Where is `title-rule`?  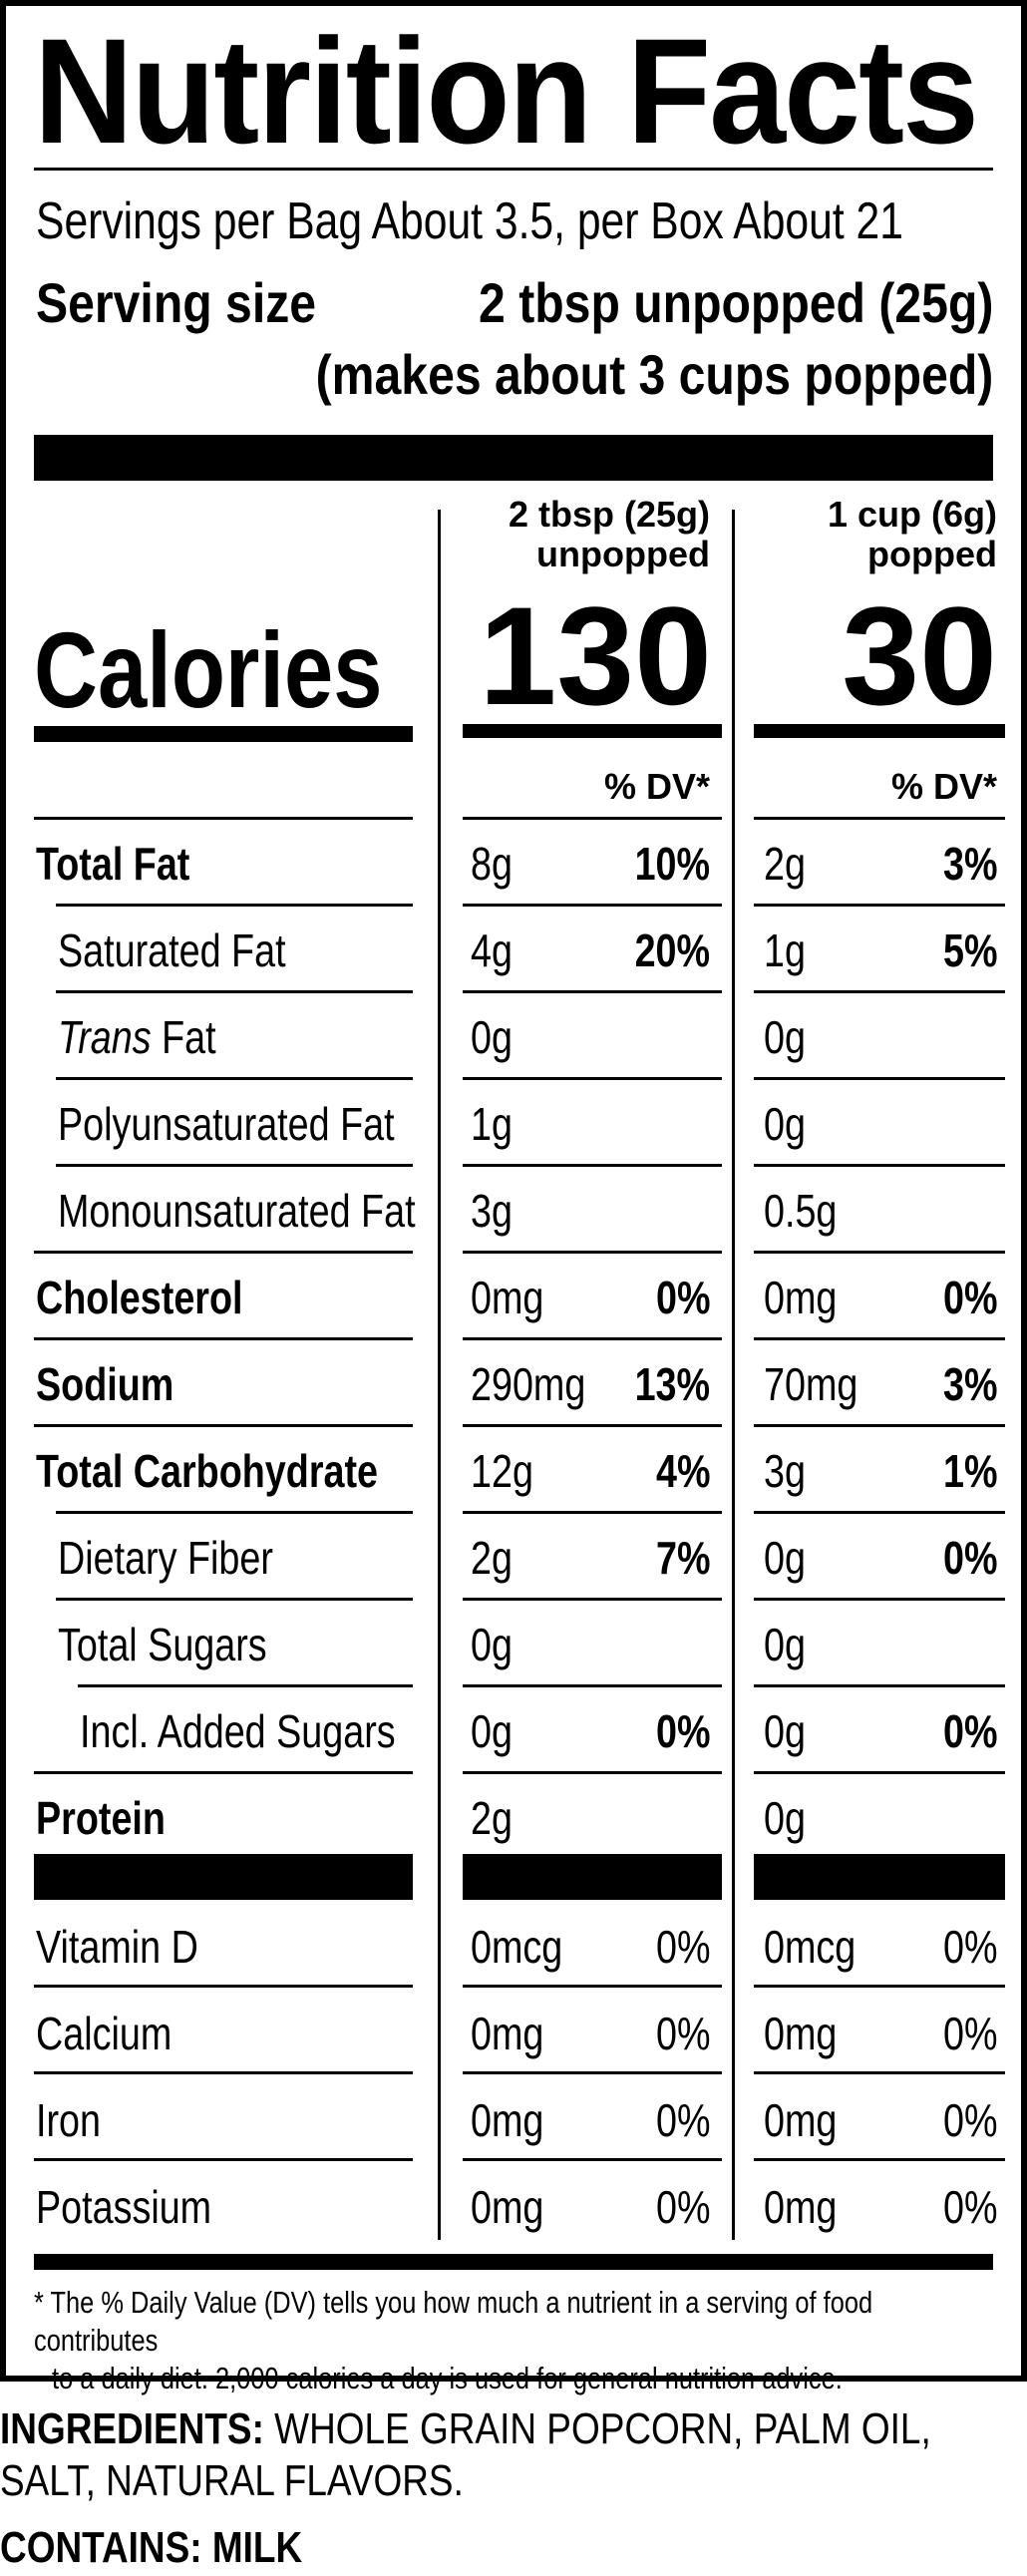
title-rule is located at coordinates (513, 169).